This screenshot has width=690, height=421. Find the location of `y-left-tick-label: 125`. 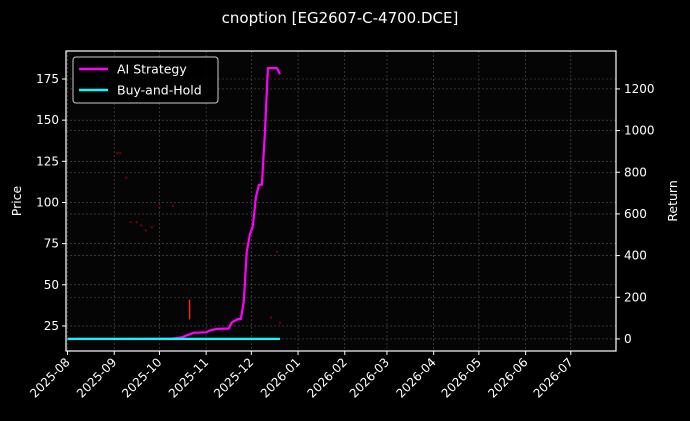

y-left-tick-label: 125 is located at coordinates (47, 161).